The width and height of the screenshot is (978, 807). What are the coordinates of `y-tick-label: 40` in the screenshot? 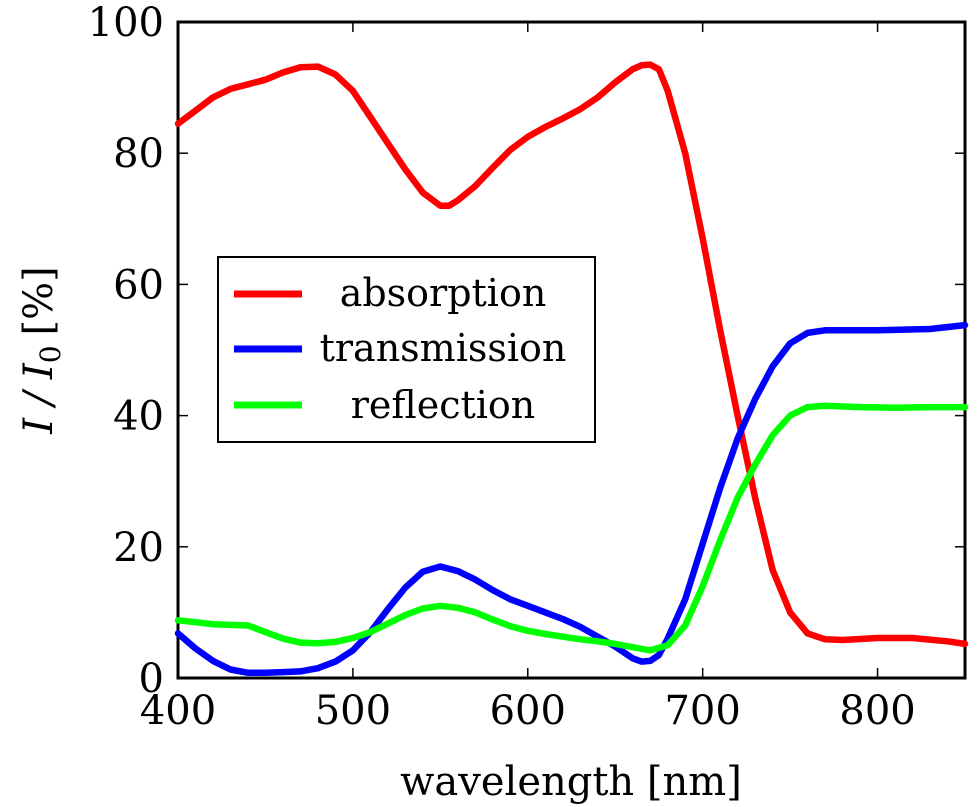 It's located at (138, 417).